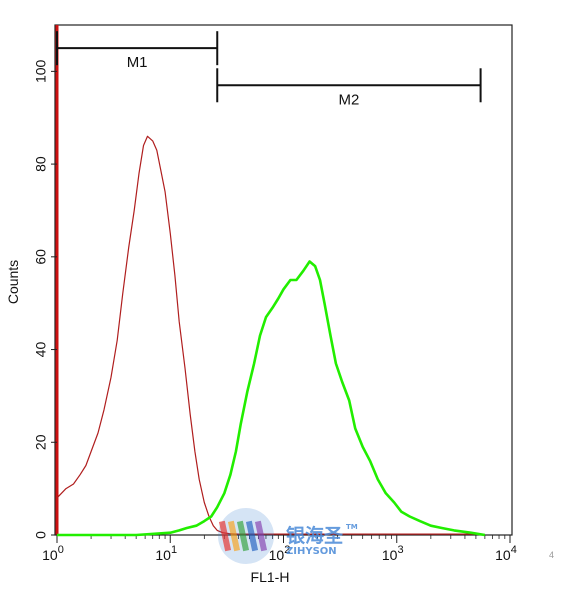 The height and width of the screenshot is (600, 580). I want to click on y-tick-label: 40, so click(41, 350).